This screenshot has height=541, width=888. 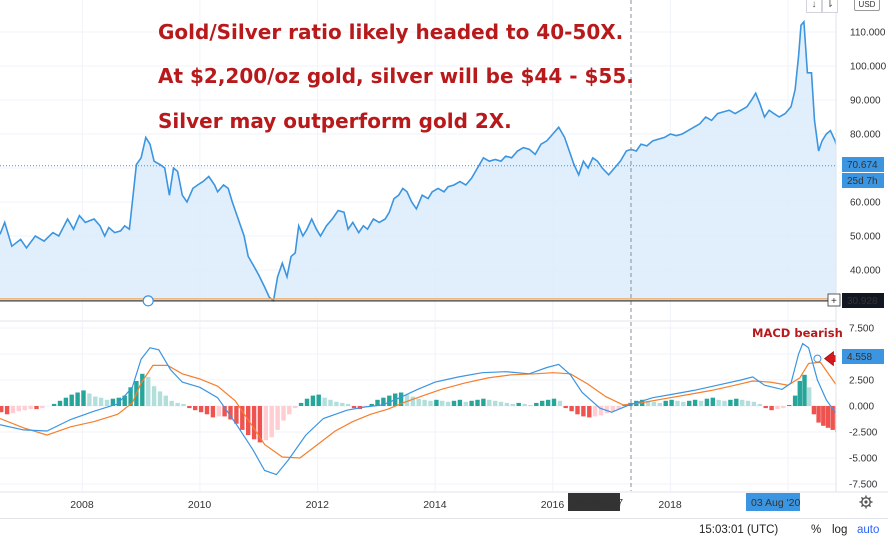 I want to click on macd-tick-label: 0.000, so click(x=861, y=407).